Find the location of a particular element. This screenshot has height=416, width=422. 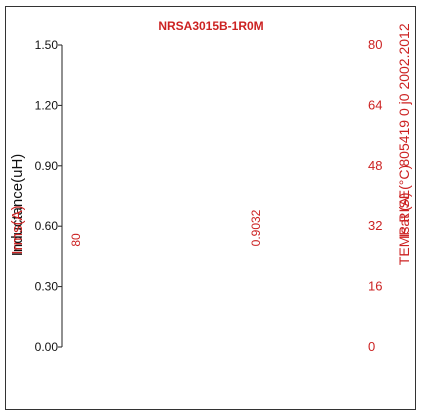

right-overlay-code: 805419 0 j0 2002.2012 is located at coordinates (404, 94).